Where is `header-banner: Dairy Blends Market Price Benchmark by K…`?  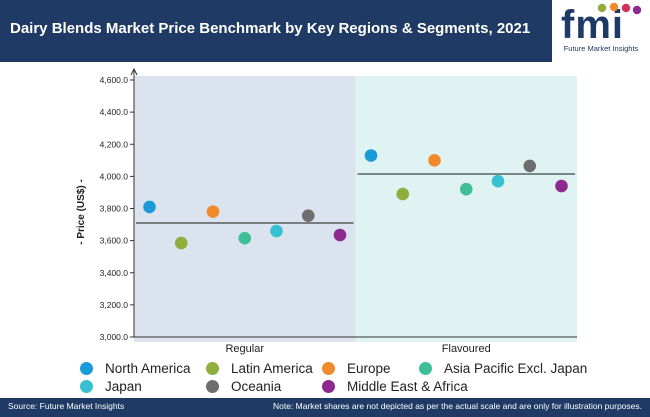 header-banner: Dairy Blends Market Price Benchmark by K… is located at coordinates (325, 31).